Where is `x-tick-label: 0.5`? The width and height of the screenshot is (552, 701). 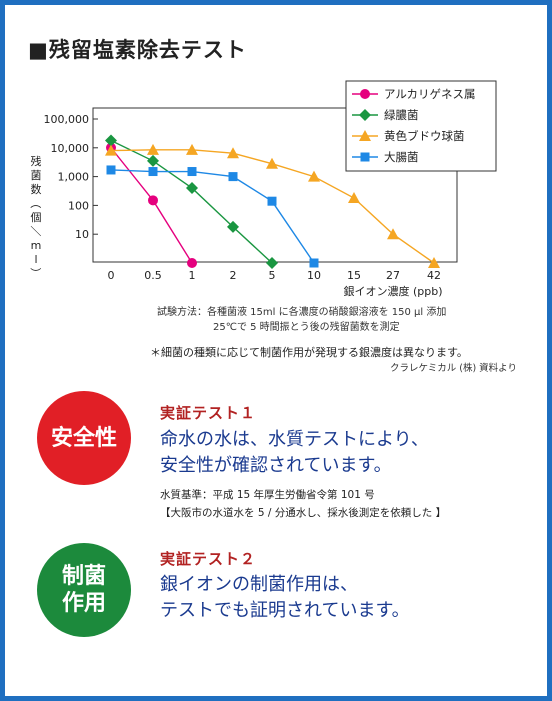 x-tick-label: 0.5 is located at coordinates (153, 275).